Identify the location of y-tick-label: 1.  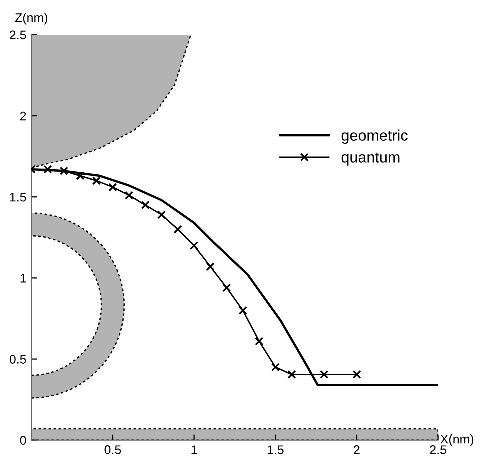
(23, 278).